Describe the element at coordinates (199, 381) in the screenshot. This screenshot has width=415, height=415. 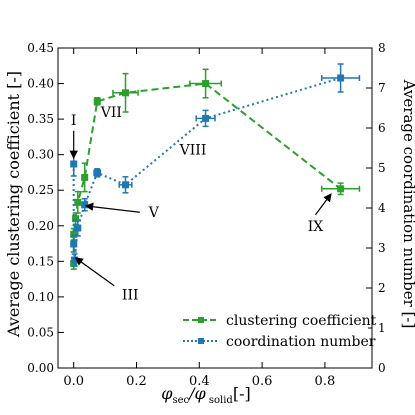
I see `x-tick-label: 0.4` at that location.